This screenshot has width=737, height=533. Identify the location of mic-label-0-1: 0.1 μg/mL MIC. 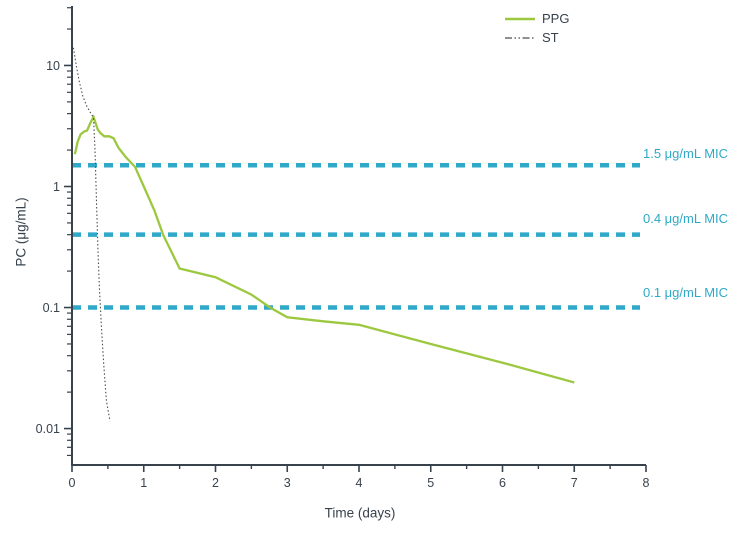
(686, 292).